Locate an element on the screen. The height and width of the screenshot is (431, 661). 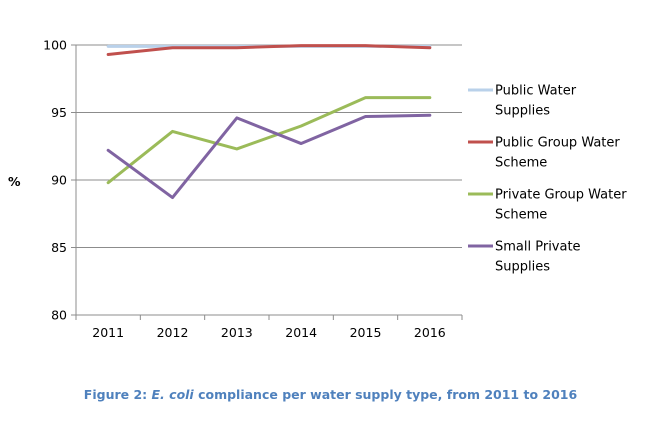
series-line-public-group-water-scheme is located at coordinates (269, 50).